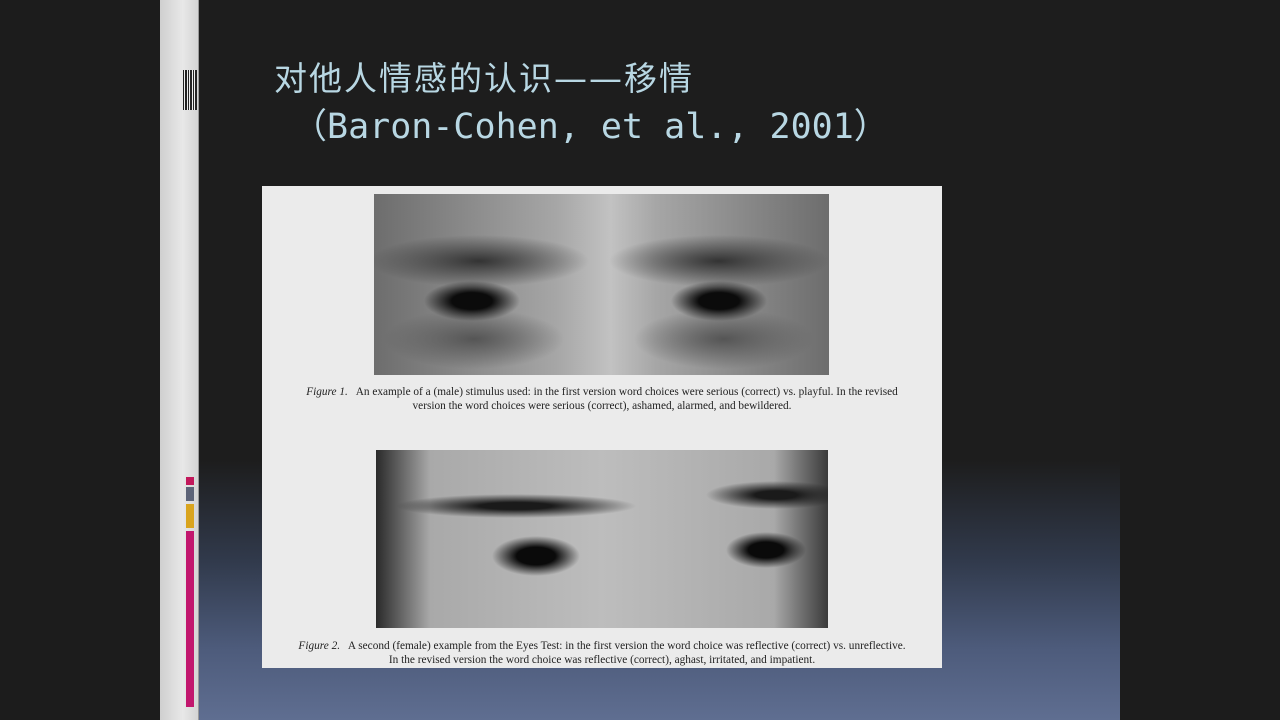 The image size is (1280, 720). I want to click on male-eyes-photo, so click(601, 284).